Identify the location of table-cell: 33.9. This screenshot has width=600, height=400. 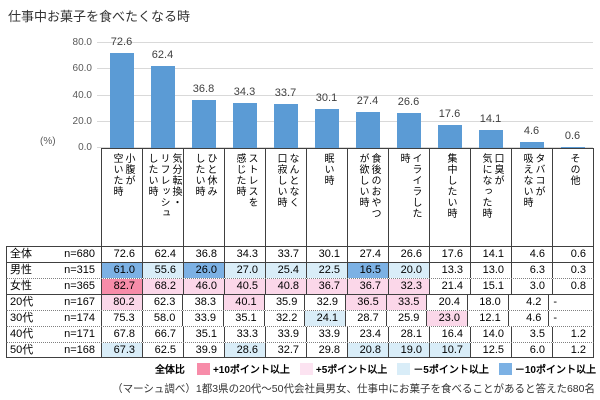
(326, 334).